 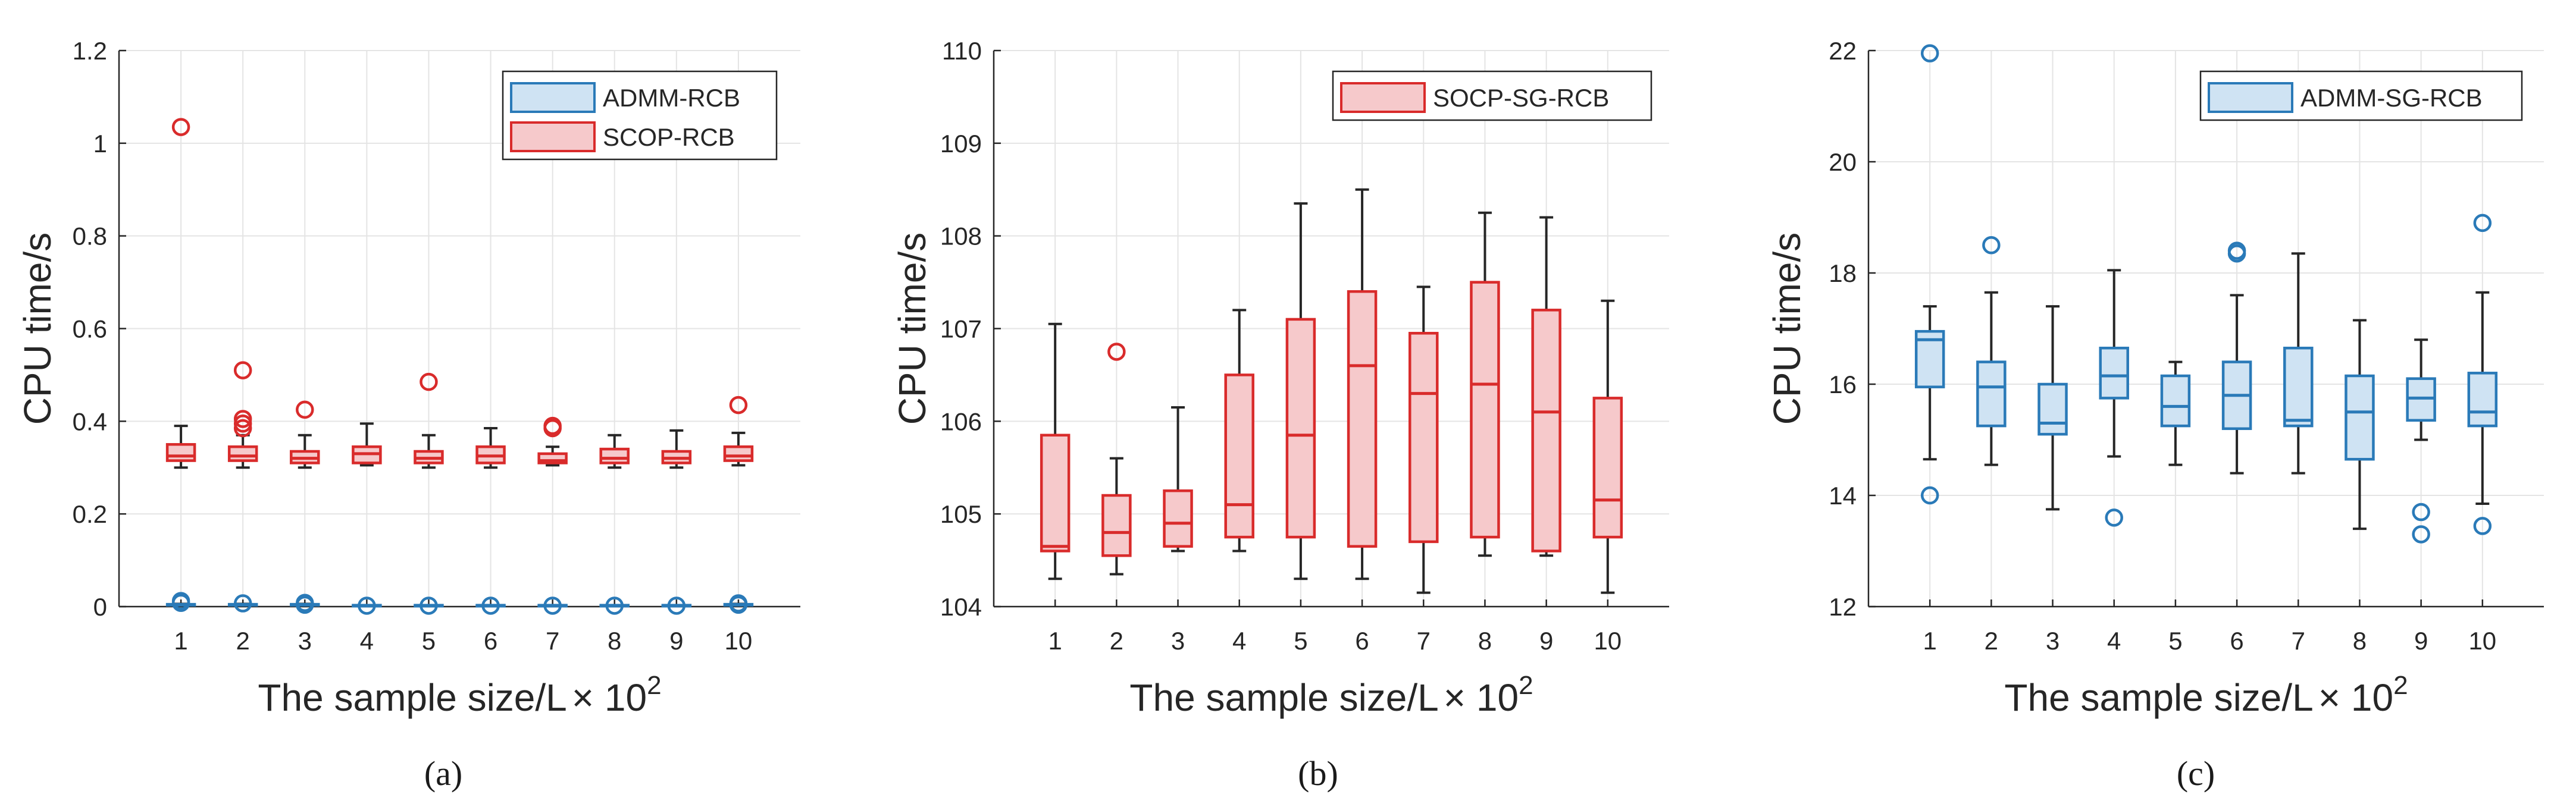 What do you see at coordinates (2236, 641) in the screenshot?
I see `x-tick-label: 6` at bounding box center [2236, 641].